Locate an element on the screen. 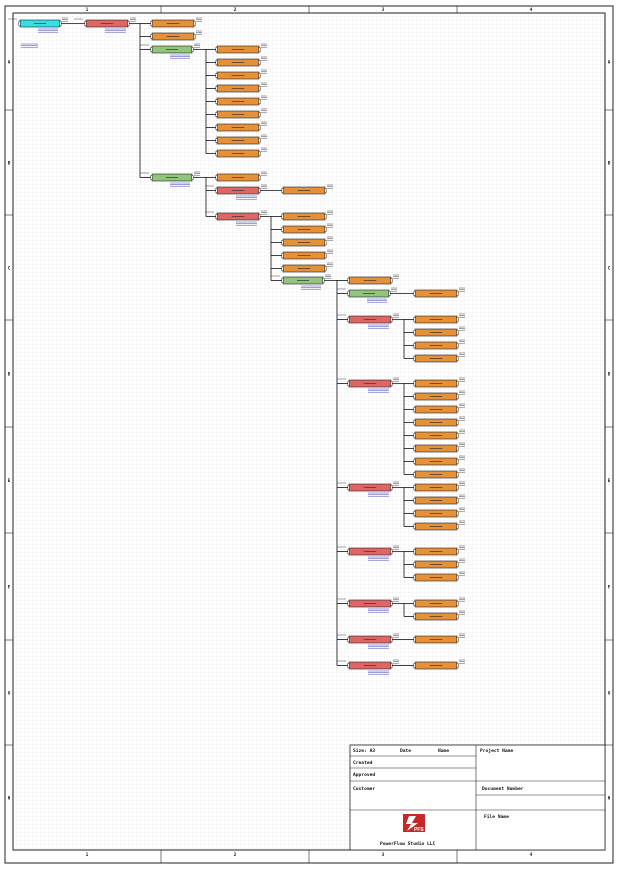 The image size is (619, 870). date-label: Date is located at coordinates (405, 751).